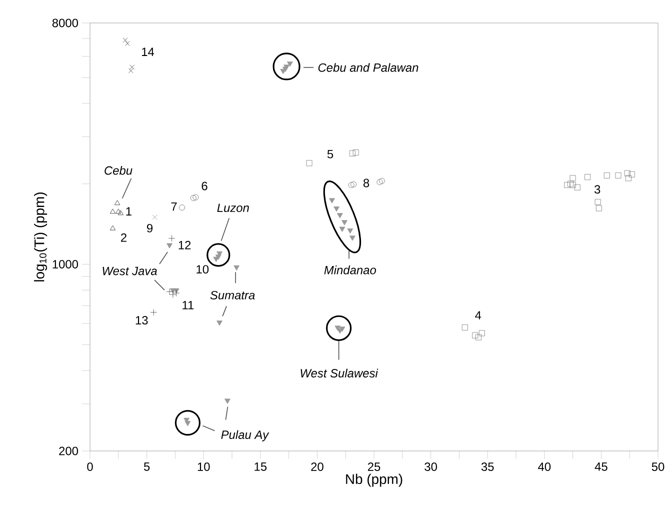 The image size is (669, 507). Describe the element at coordinates (205, 186) in the screenshot. I see `annotation: 6` at that location.